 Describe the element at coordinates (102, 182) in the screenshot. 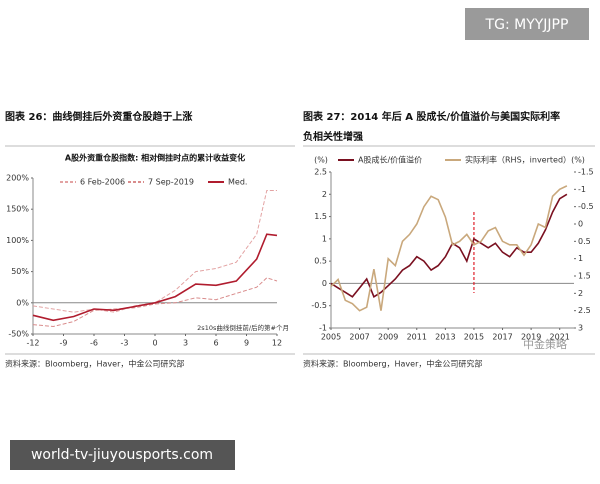

I see `legend-label: 6 Feb-2006` at that location.